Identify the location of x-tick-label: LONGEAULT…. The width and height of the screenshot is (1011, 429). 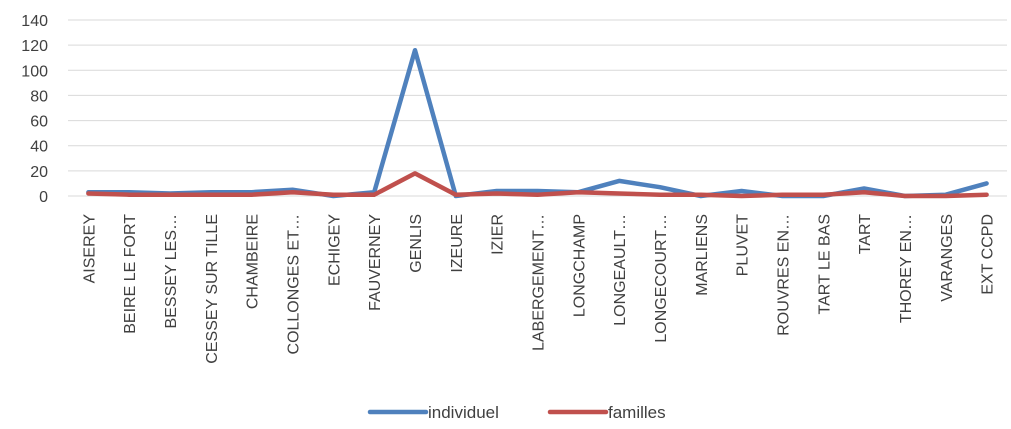
(620, 270).